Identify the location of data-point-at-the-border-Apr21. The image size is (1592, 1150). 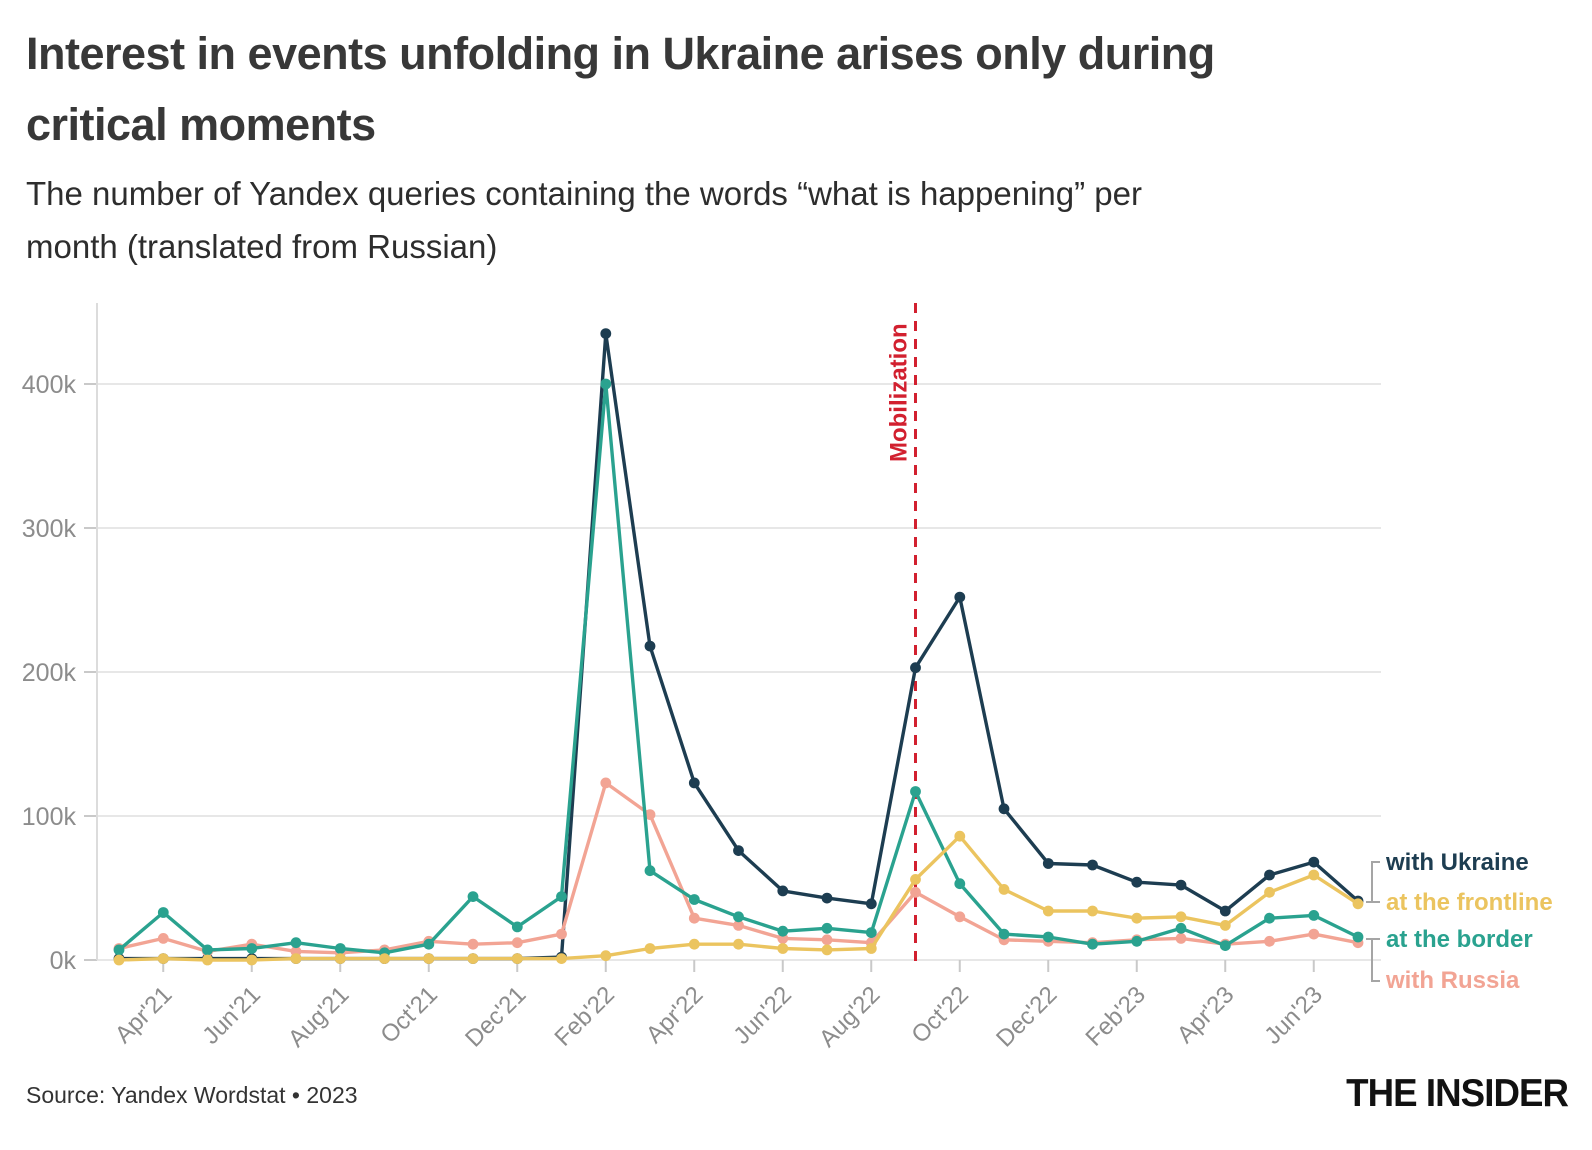
(163, 912).